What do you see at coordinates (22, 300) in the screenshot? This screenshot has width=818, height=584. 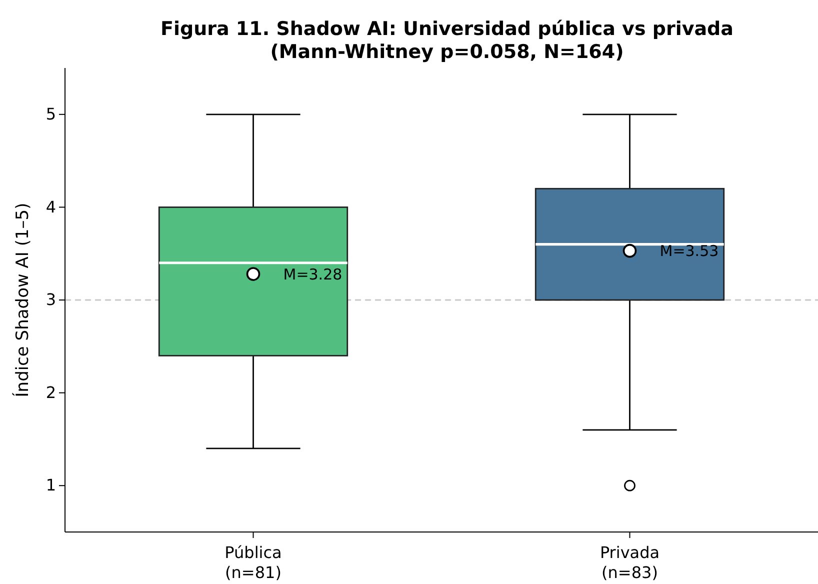 I see `y-axis-title: Índice Shadow AI (1–5)` at bounding box center [22, 300].